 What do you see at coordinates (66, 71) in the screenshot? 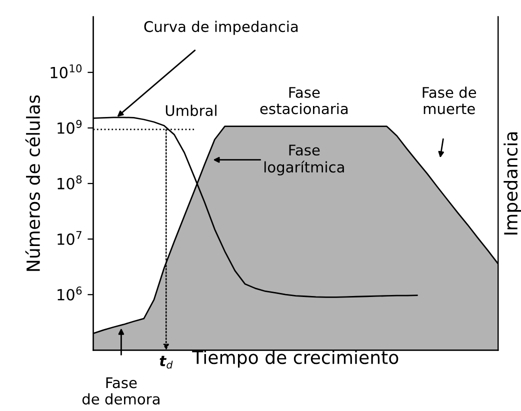
I see `y-tick-label: 10$^{10}$` at bounding box center [66, 71].